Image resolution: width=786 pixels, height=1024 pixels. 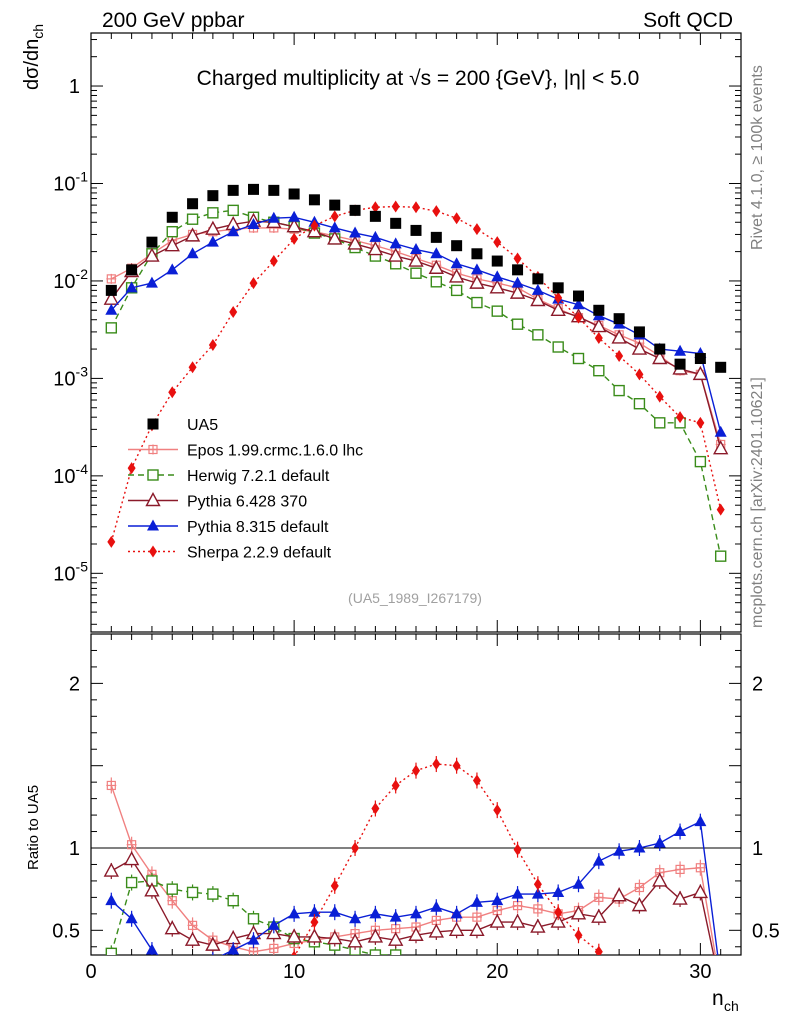 What do you see at coordinates (153, 424) in the screenshot?
I see `legend-marker` at bounding box center [153, 424].